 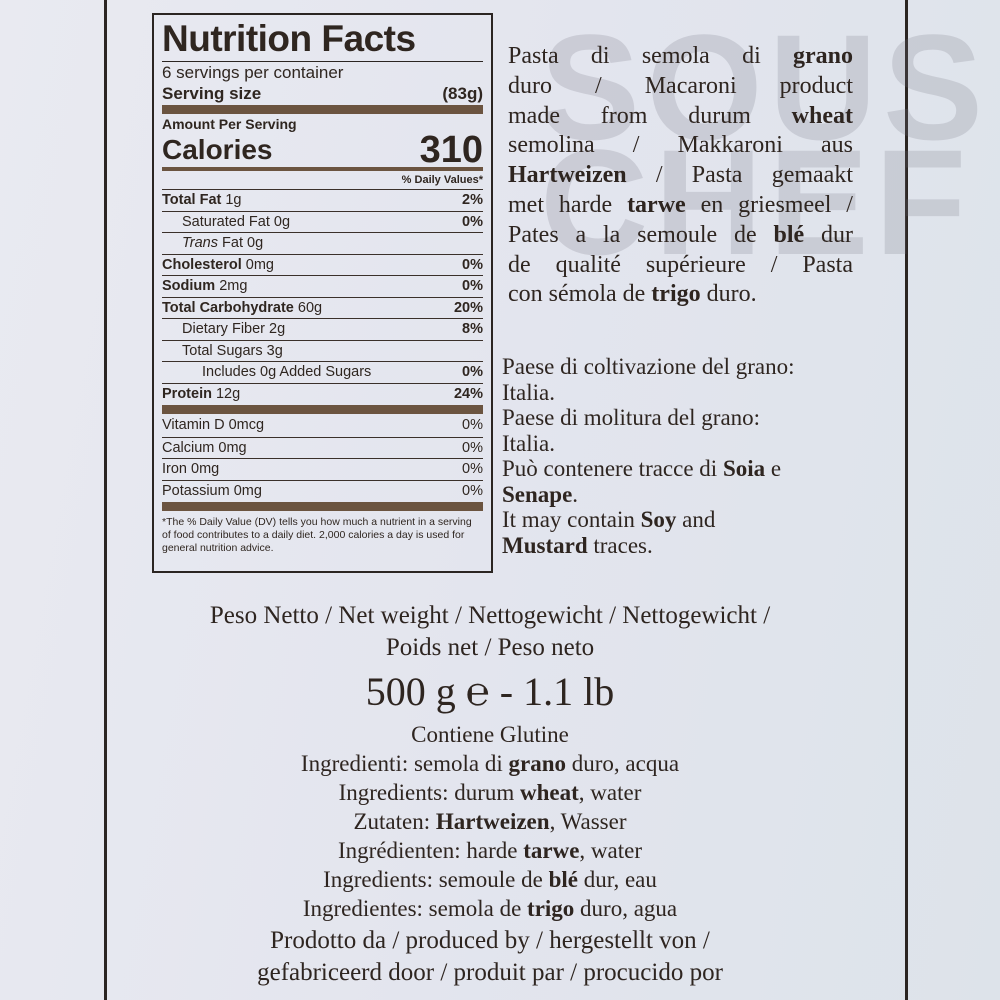 I want to click on nutrient-row: Cholesterol 0mg 0%, so click(x=322, y=264).